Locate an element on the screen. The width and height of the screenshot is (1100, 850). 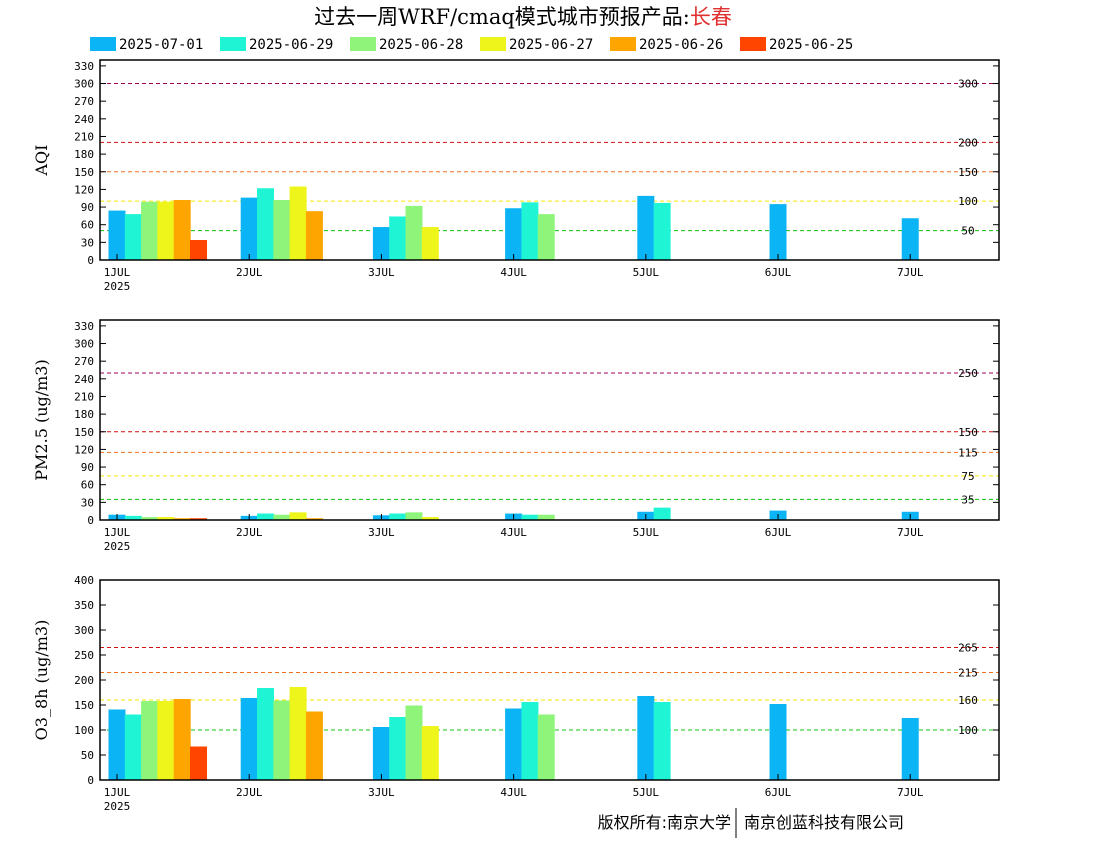
threshold-label-0-3: 100 is located at coordinates (968, 201).